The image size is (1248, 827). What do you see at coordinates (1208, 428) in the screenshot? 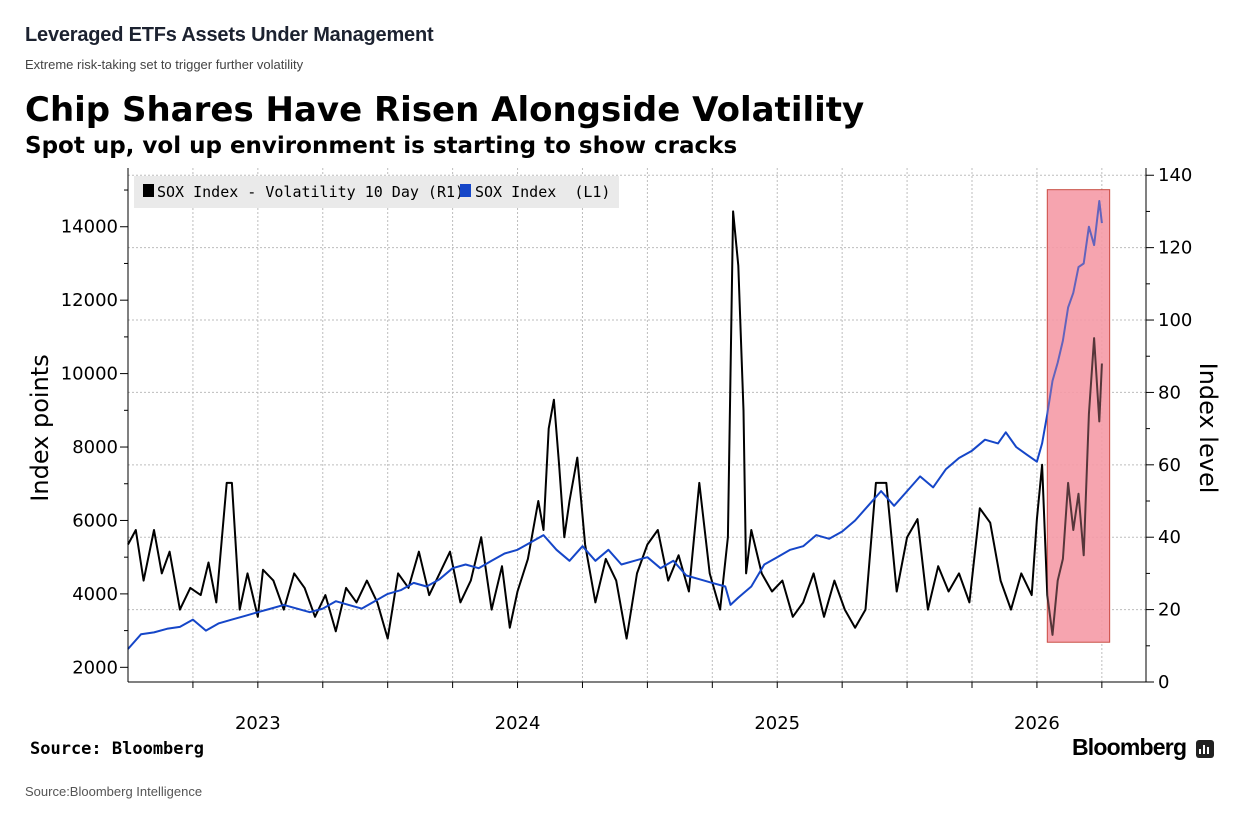
I see `y-axis-label-right: Index level` at bounding box center [1208, 428].